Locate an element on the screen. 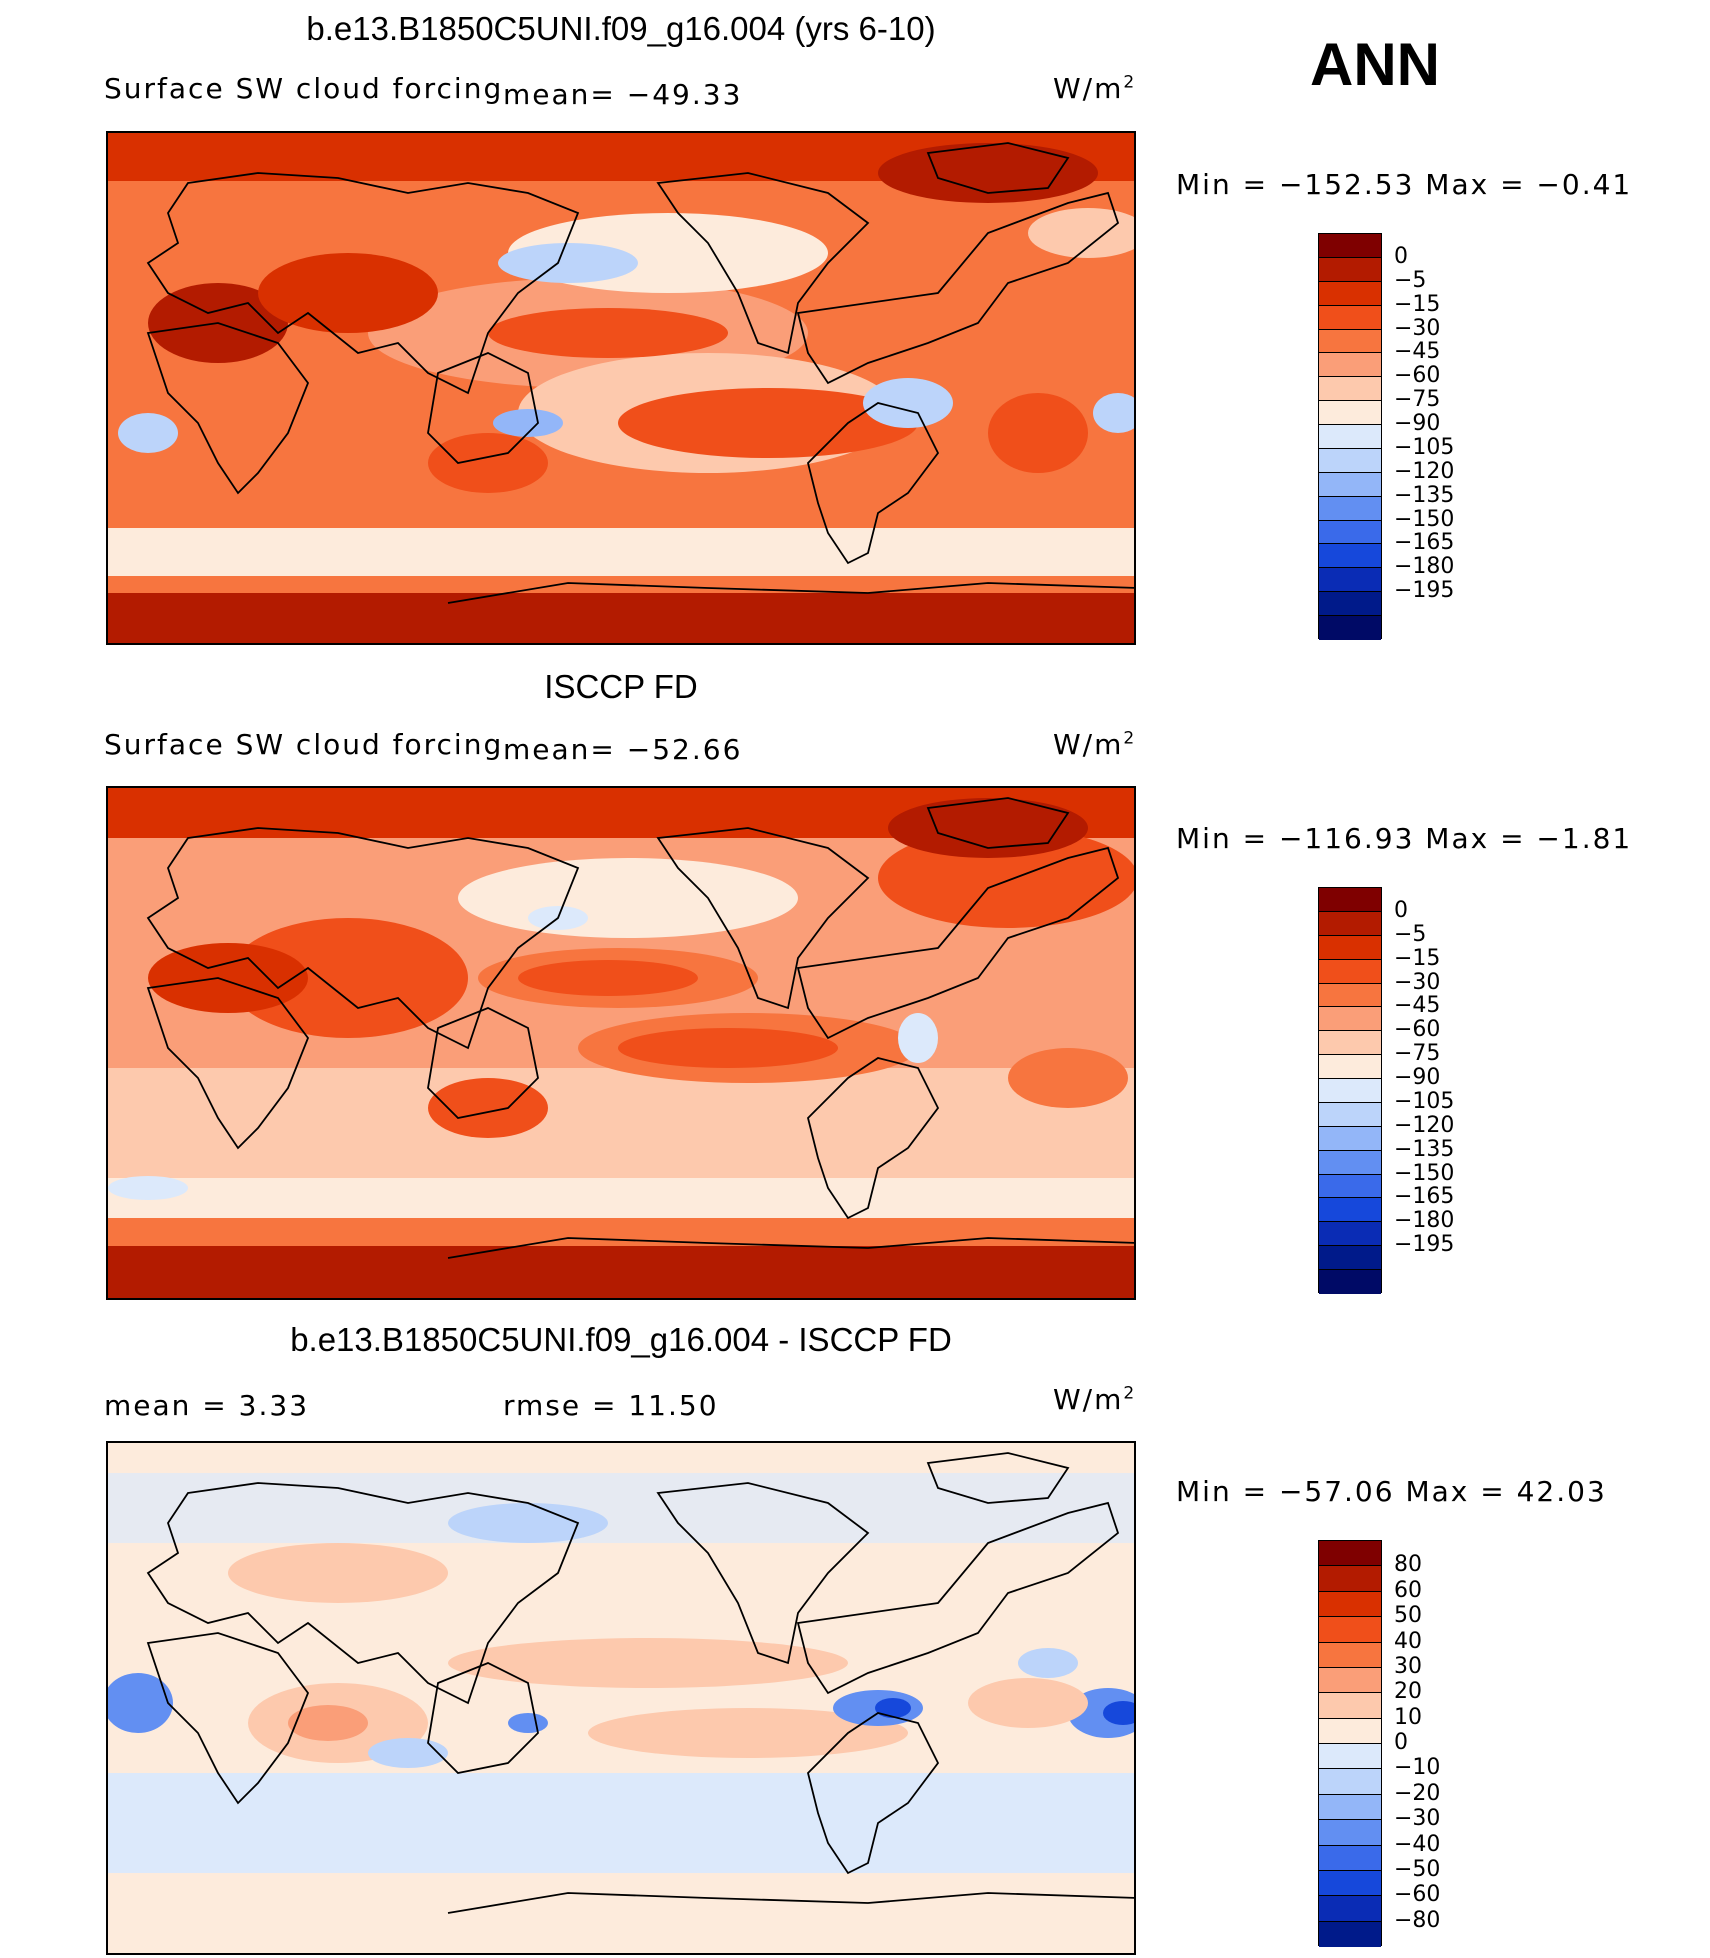 This screenshot has width=1710, height=1958. panel1-colorbar is located at coordinates (1350, 436).